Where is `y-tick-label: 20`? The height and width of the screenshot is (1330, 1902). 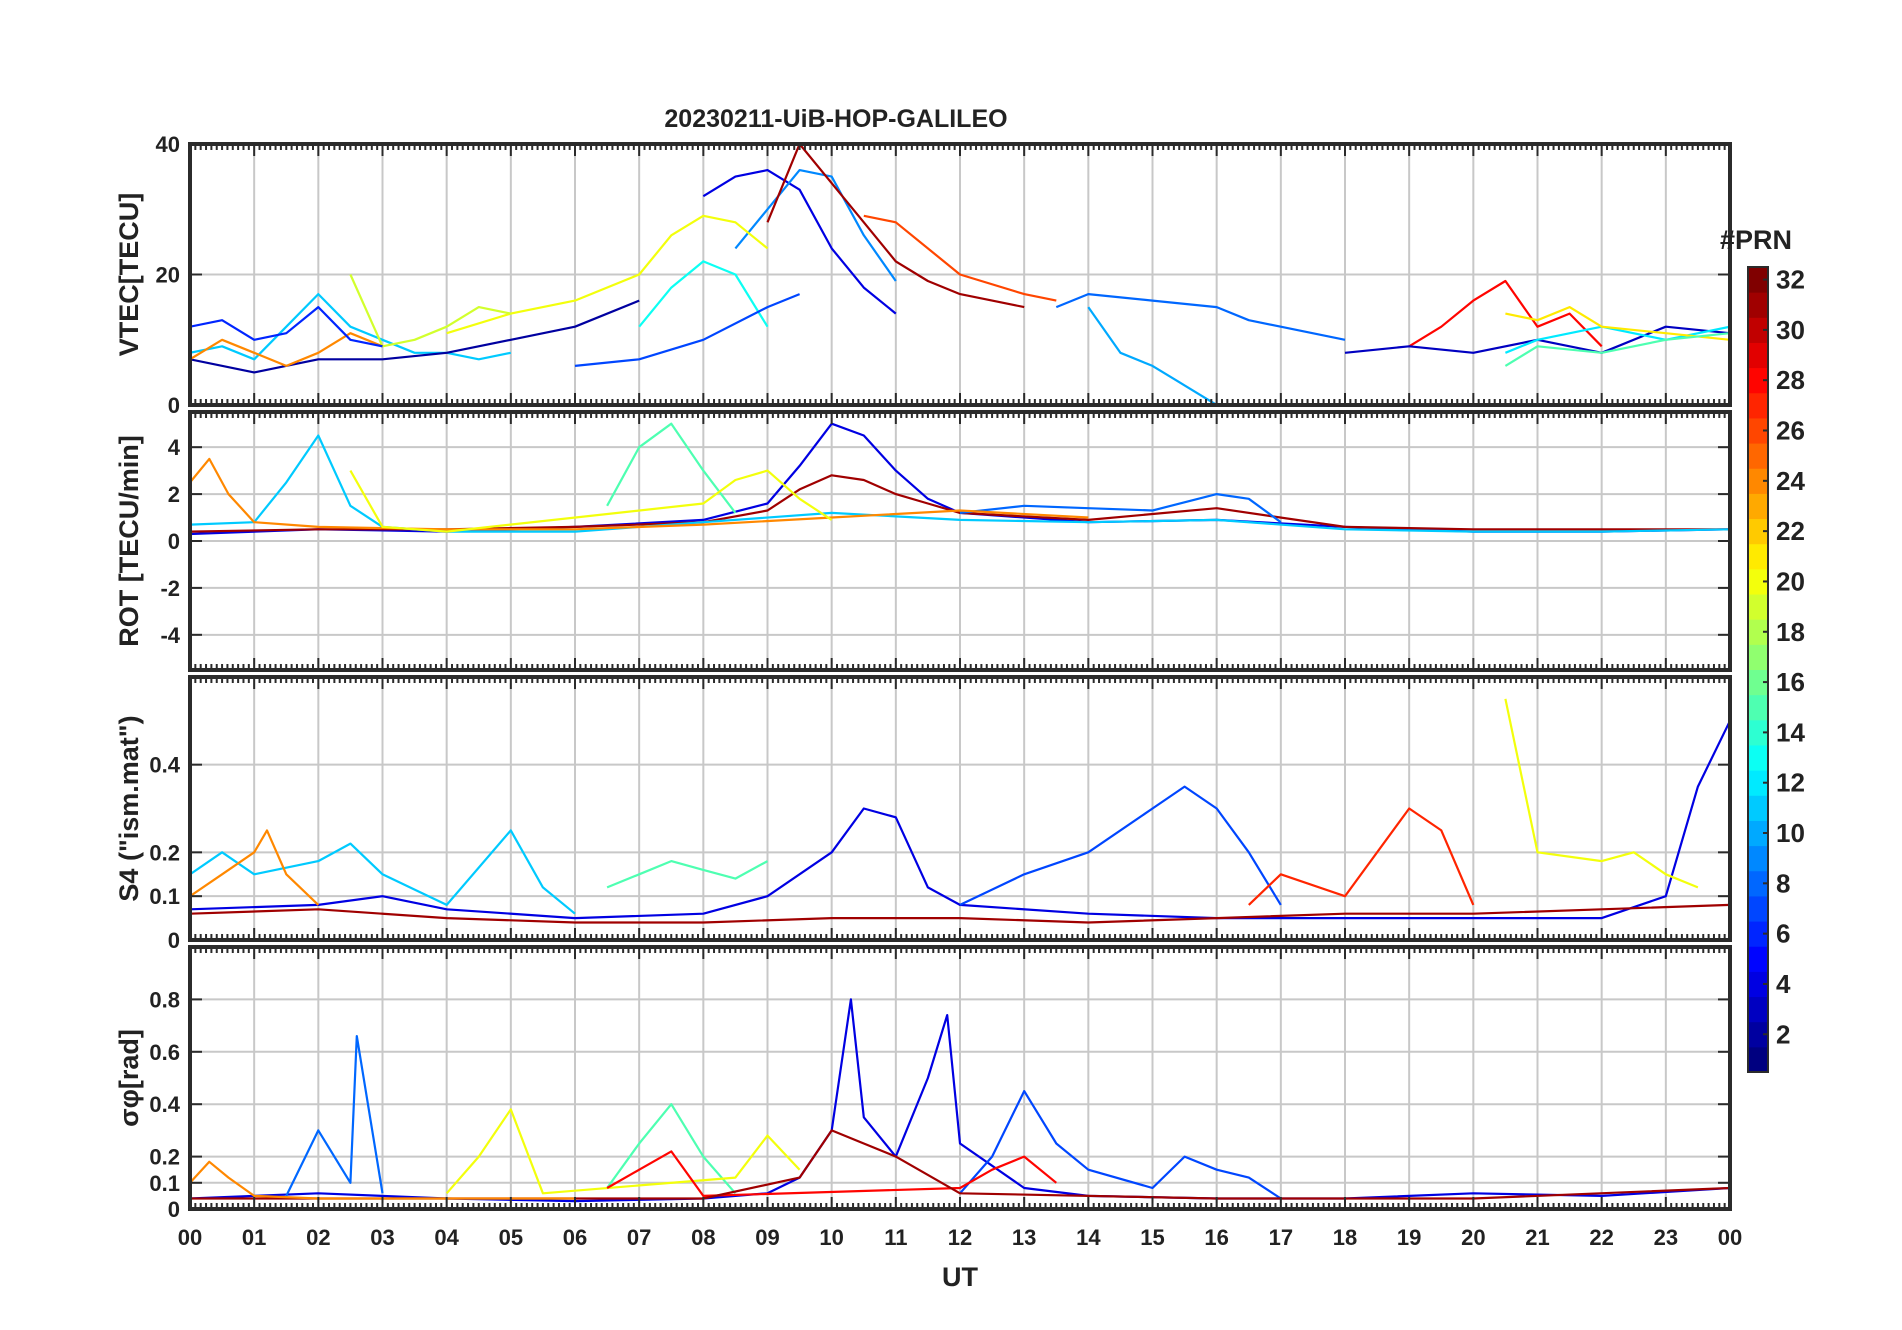
y-tick-label: 20 is located at coordinates (168, 275).